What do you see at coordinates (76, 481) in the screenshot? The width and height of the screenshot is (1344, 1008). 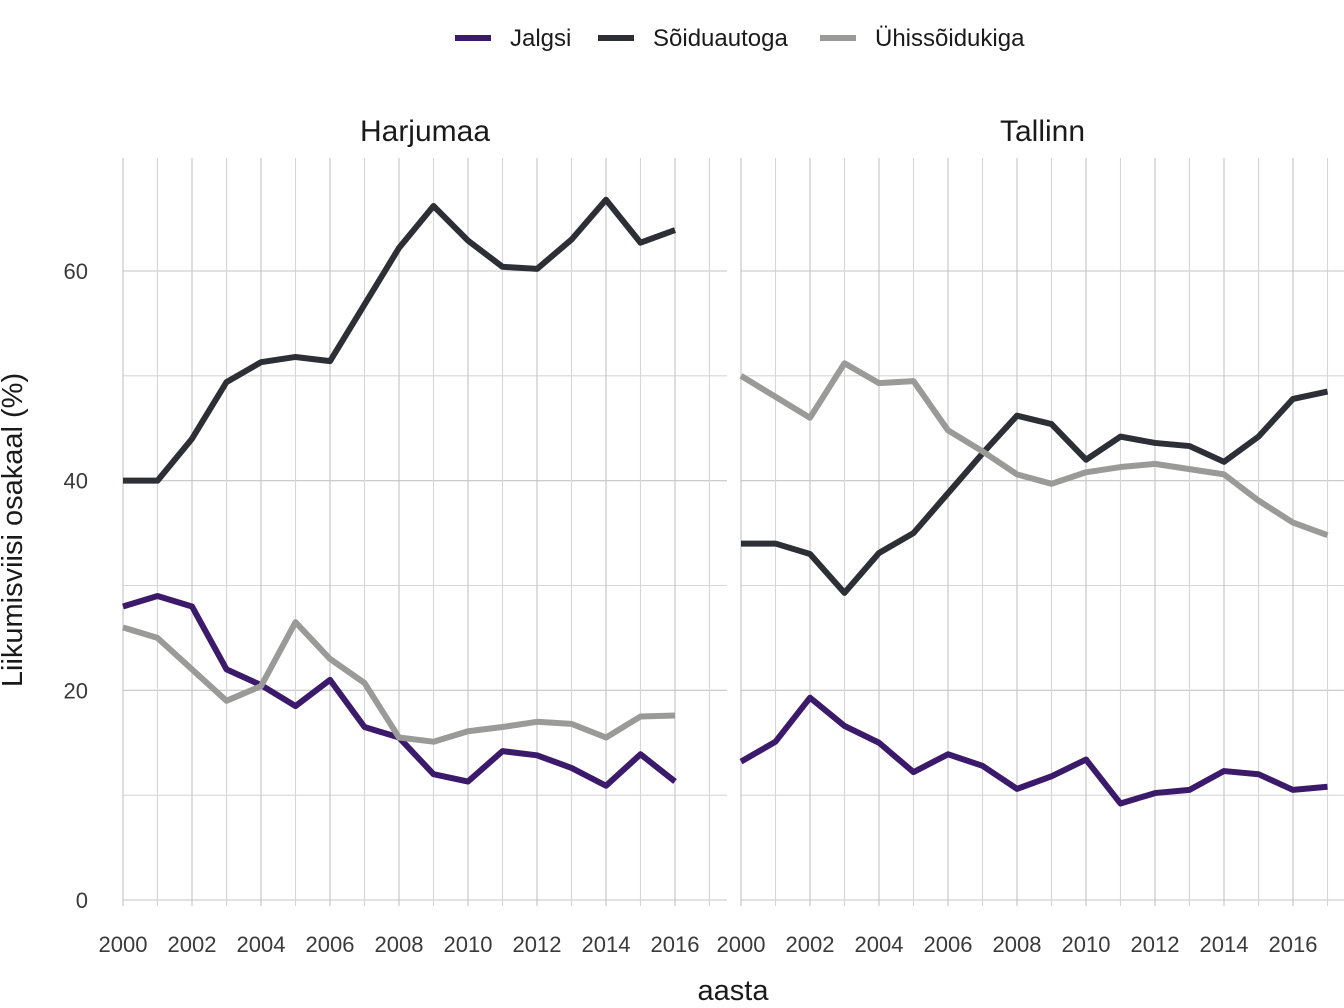 I see `y-tick-label: 40` at bounding box center [76, 481].